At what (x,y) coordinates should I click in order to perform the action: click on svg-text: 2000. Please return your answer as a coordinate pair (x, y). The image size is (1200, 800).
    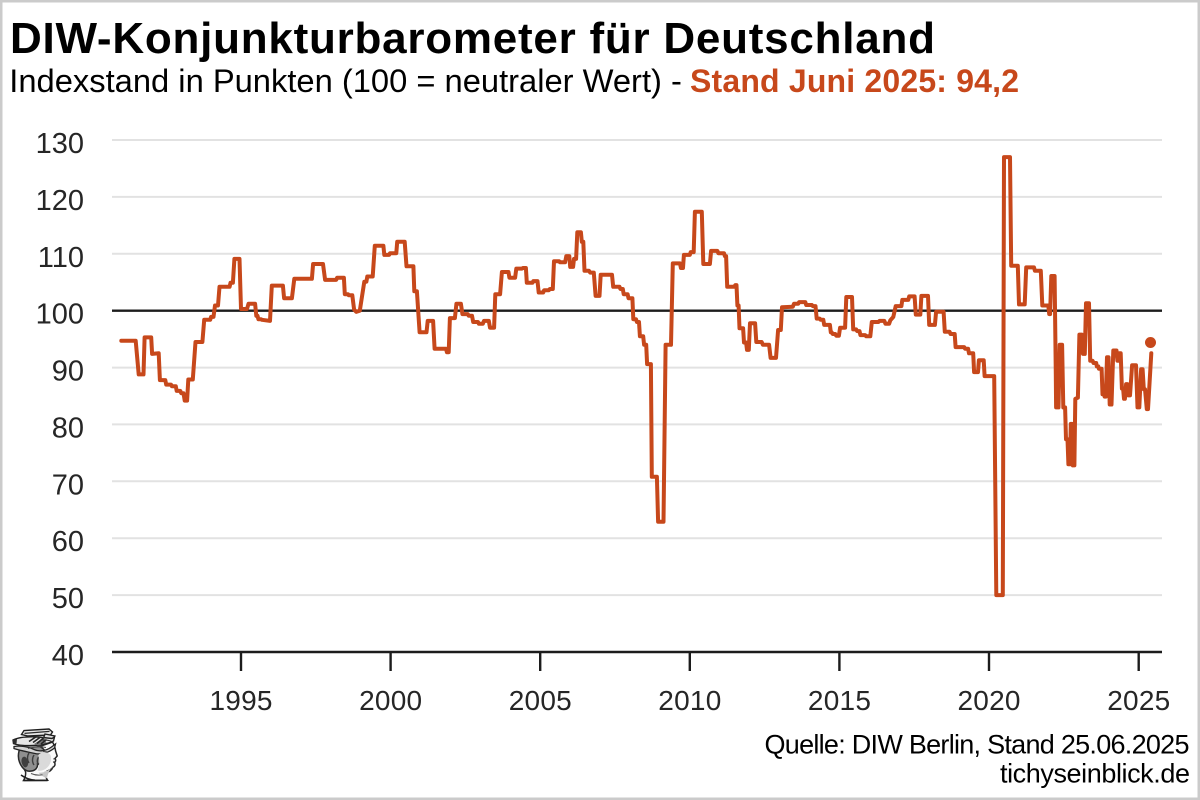
    Looking at the image, I should click on (390, 700).